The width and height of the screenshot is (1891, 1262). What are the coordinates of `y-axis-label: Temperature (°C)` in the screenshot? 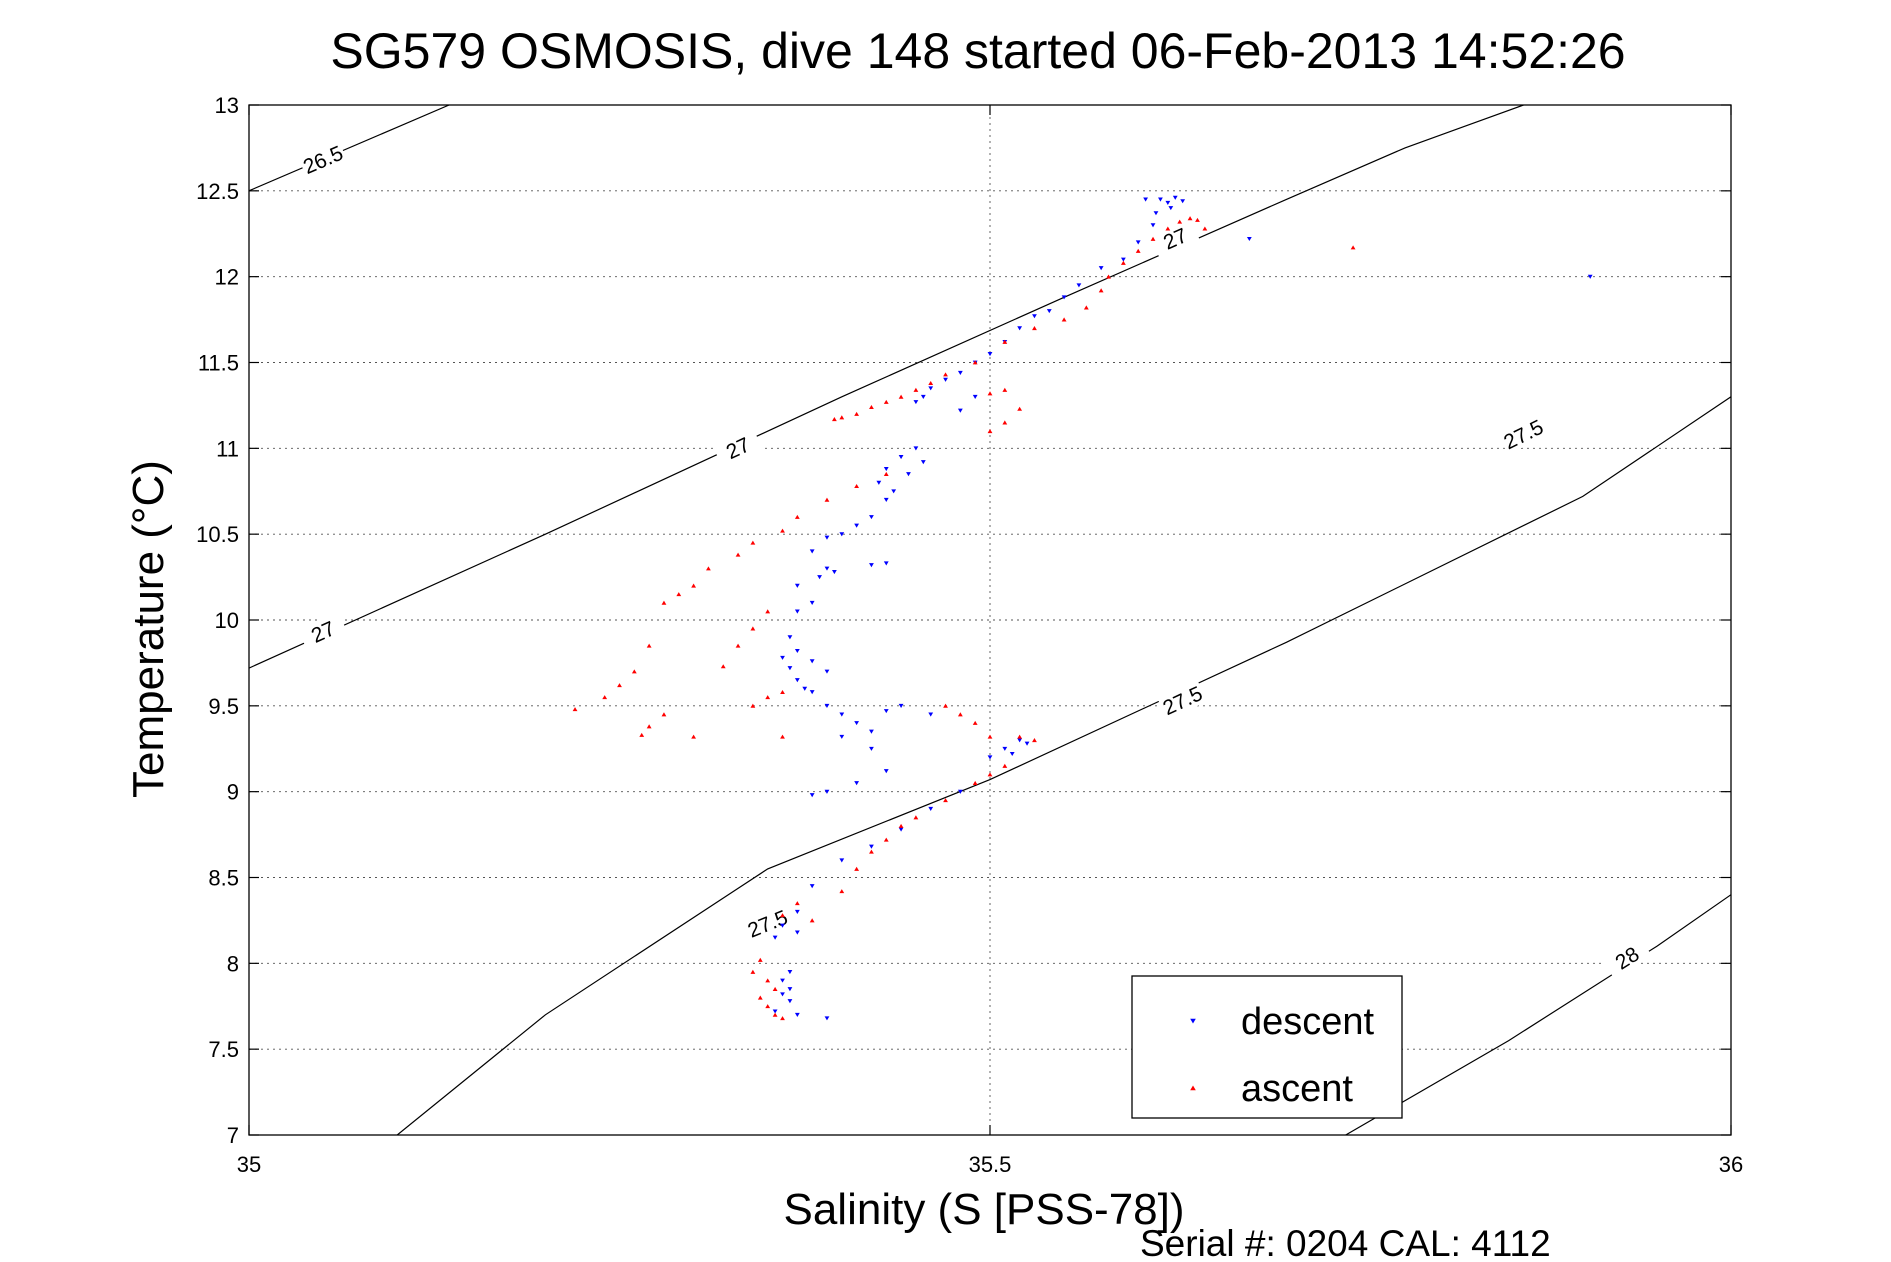 It's located at (148, 629).